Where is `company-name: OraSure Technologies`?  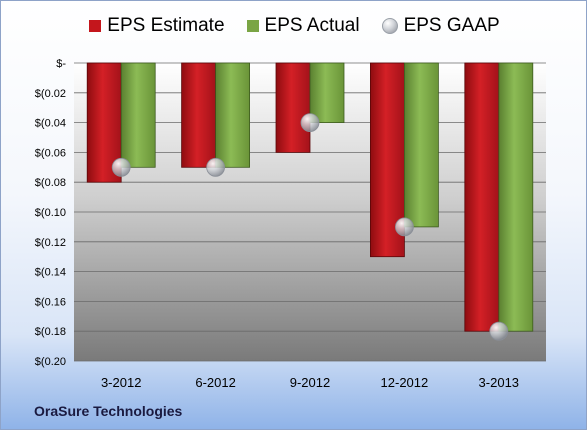 company-name: OraSure Technologies is located at coordinates (108, 411).